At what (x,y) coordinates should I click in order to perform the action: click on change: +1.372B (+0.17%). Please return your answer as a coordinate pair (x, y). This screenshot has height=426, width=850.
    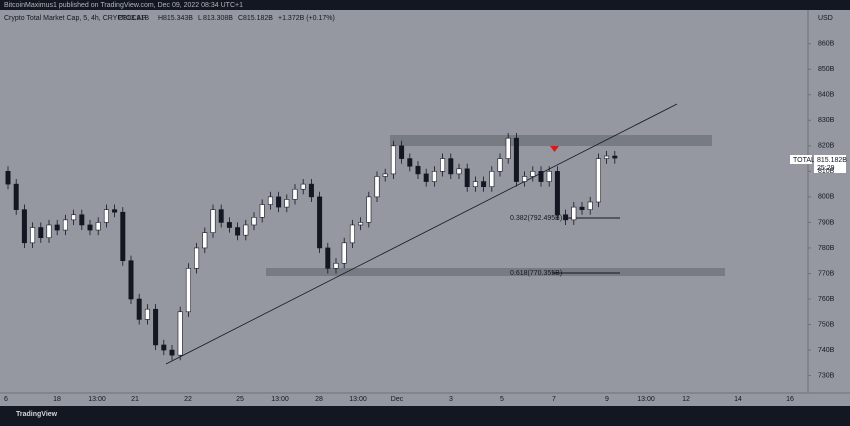
    Looking at the image, I should click on (306, 18).